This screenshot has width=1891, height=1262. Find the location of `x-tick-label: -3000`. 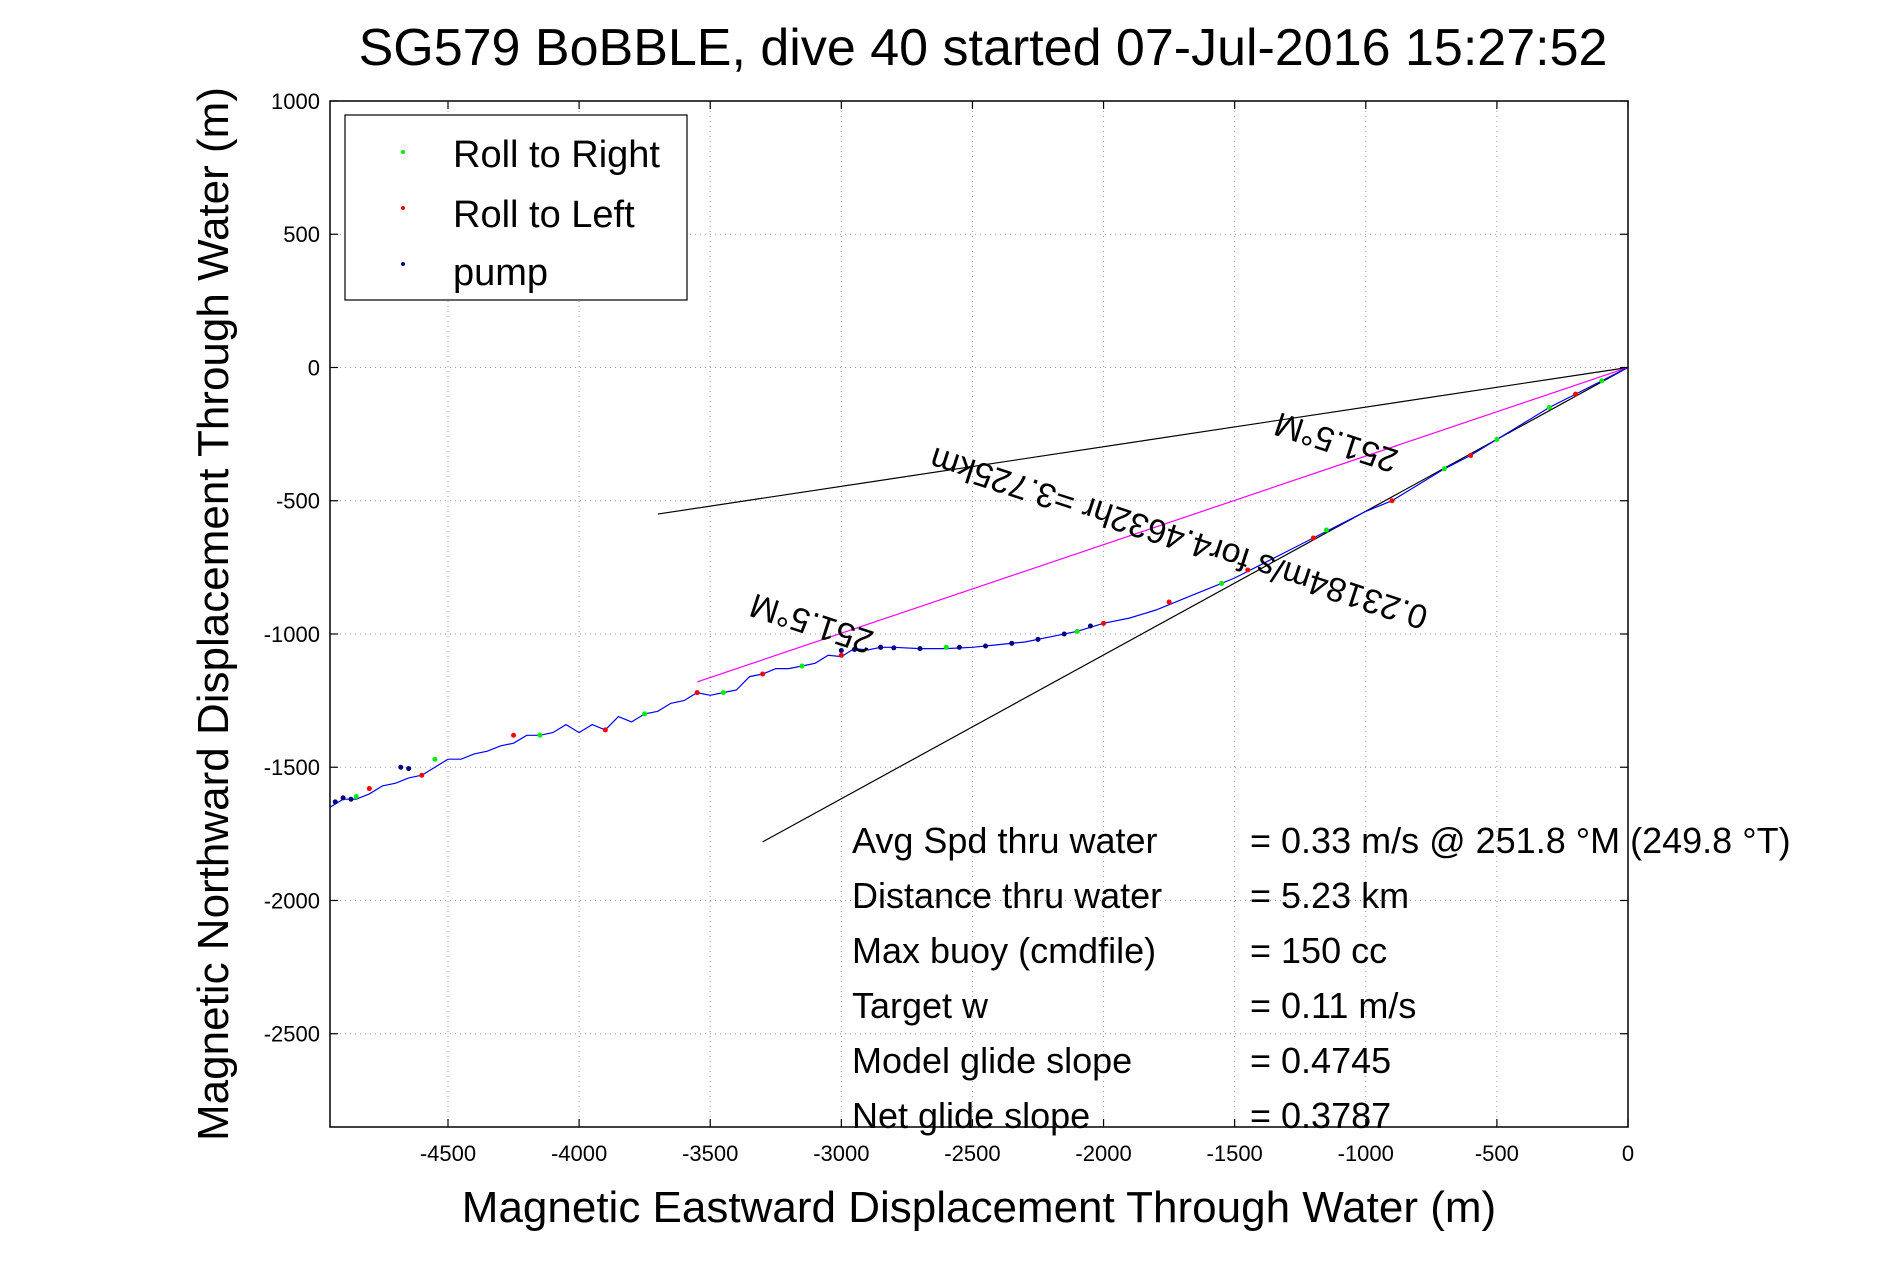

x-tick-label: -3000 is located at coordinates (841, 1153).